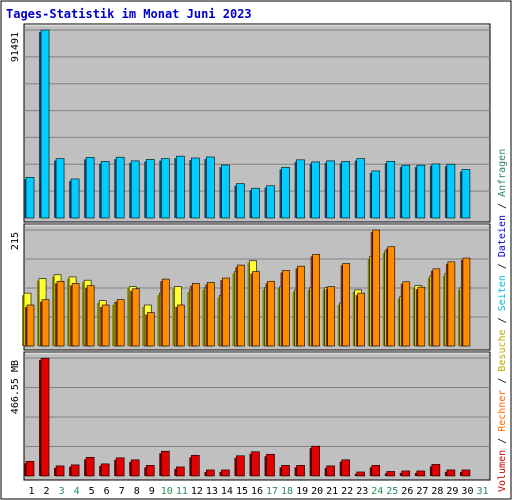  Describe the element at coordinates (257, 491) in the screenshot. I see `x-tick-label: 16` at that location.